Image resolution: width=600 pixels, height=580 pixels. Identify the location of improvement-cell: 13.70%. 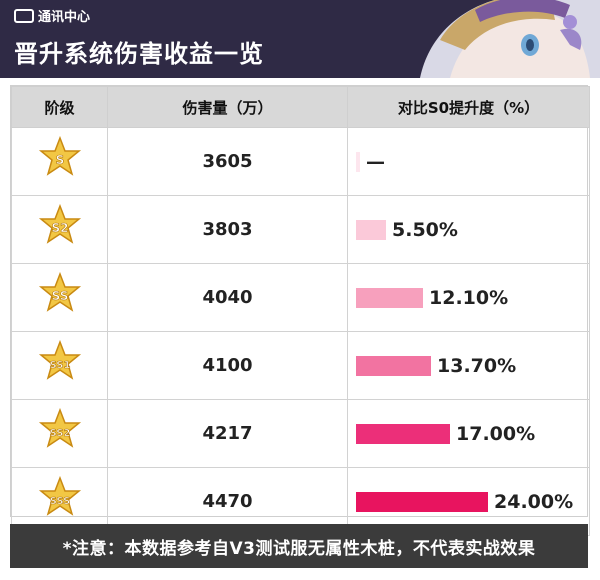
(468, 365).